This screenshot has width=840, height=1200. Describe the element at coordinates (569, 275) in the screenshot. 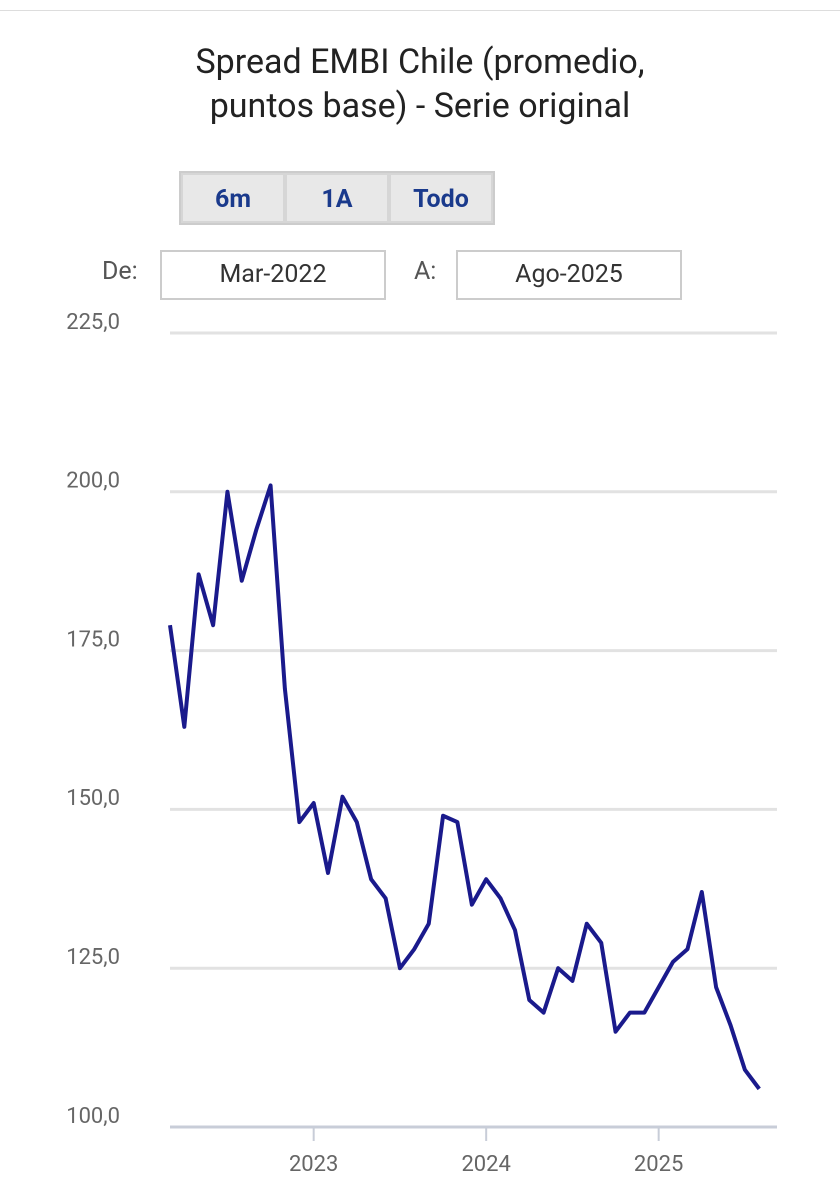

I see `to-input: Ago-2025` at that location.